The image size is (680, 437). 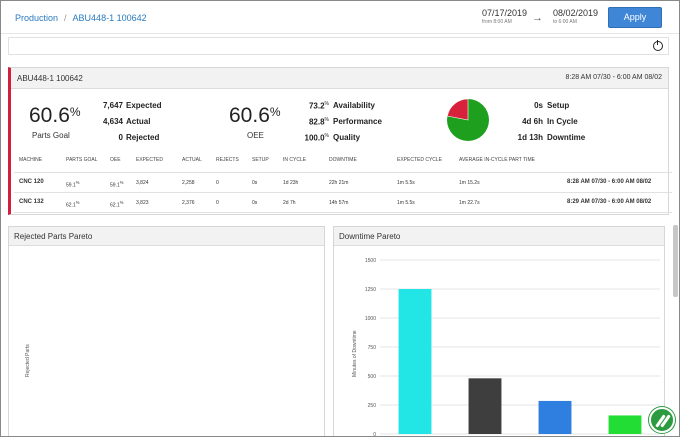 I want to click on cell-avg-part-time: 1m 22.7s, so click(x=469, y=203).